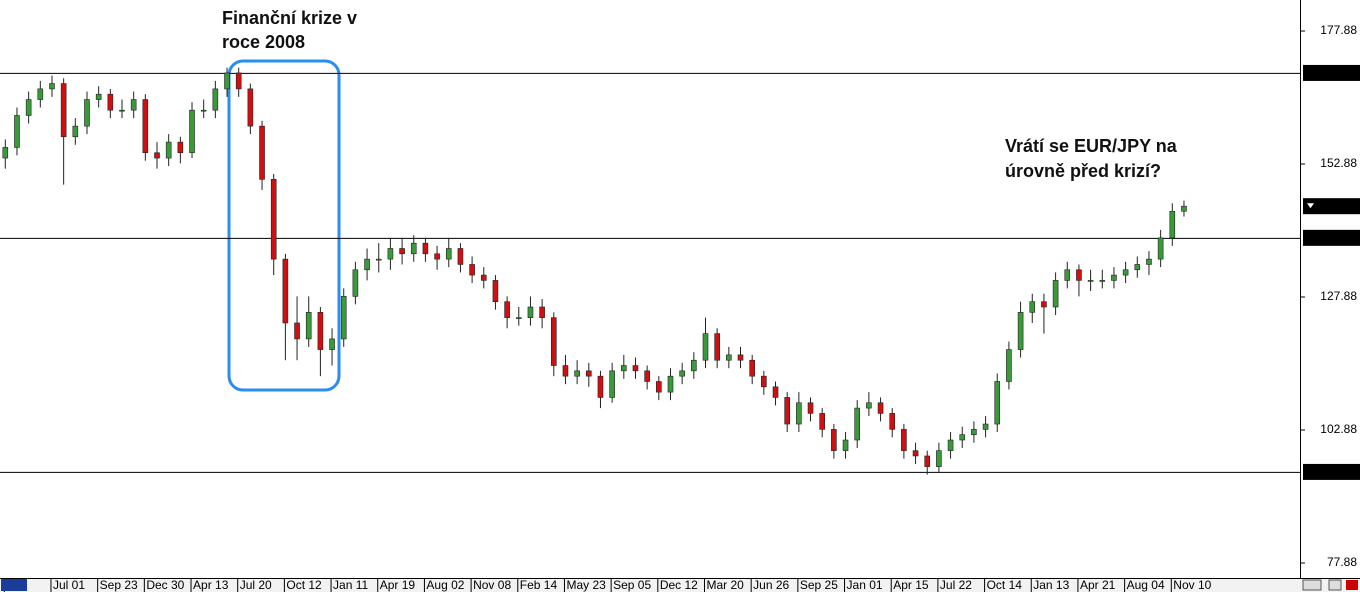 The height and width of the screenshot is (592, 1360). I want to click on annotation: Vrátí se EUR/JPY na, so click(1091, 146).